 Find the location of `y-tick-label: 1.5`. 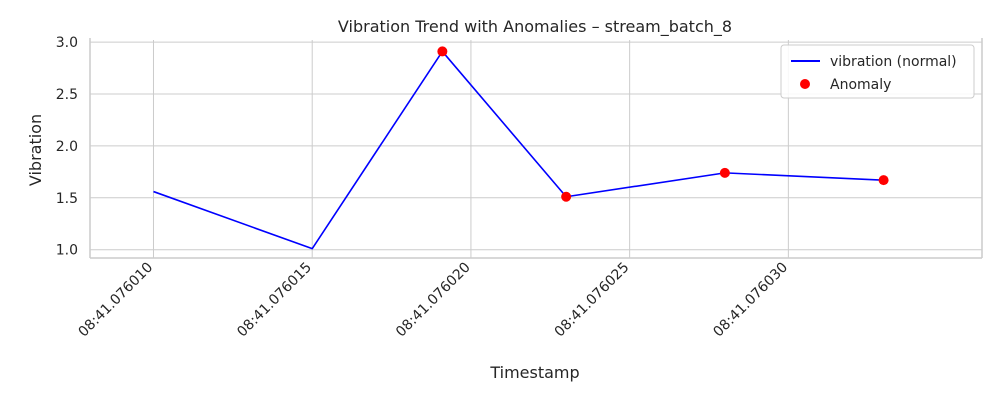

y-tick-label: 1.5 is located at coordinates (67, 199).